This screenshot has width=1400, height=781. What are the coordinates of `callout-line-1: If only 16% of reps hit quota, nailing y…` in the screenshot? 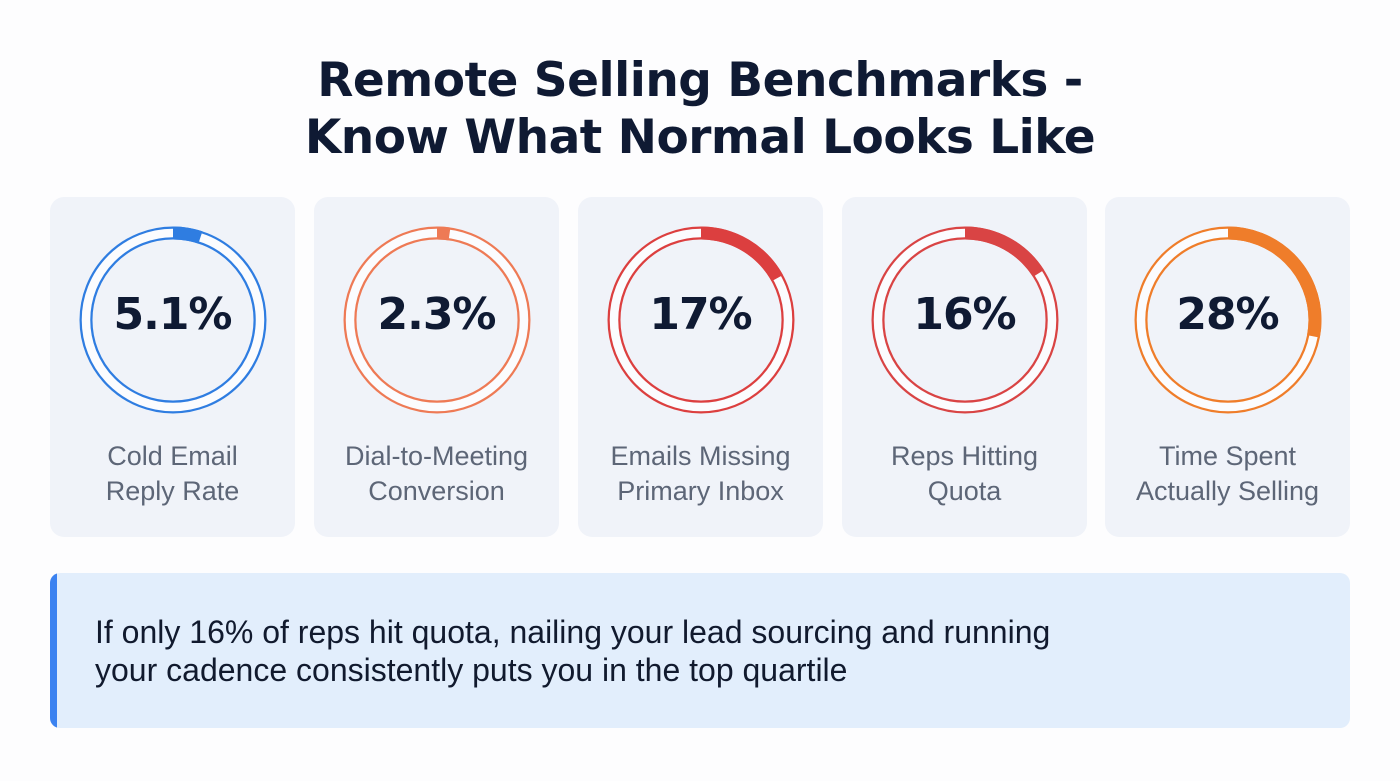 It's located at (573, 632).